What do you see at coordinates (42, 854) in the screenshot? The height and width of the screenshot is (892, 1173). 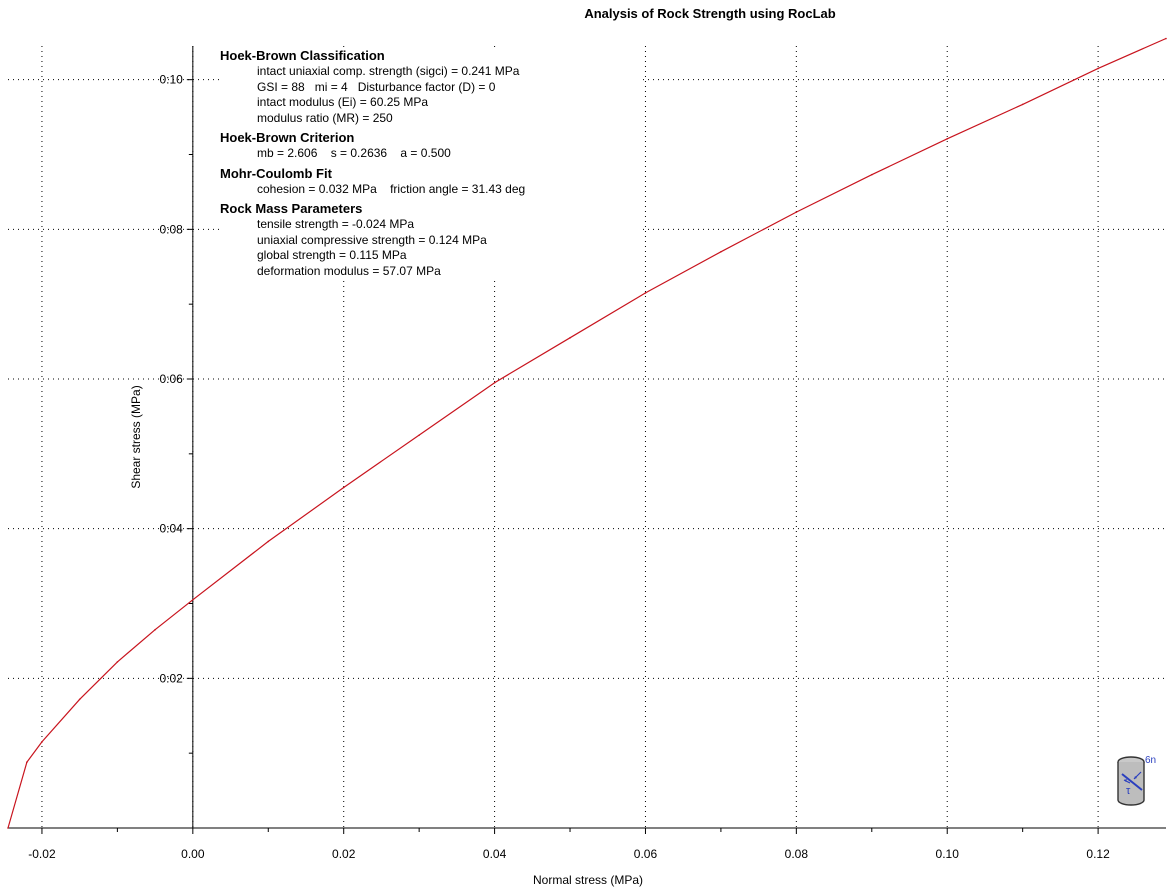 I see `x-tick-label: -0.02` at bounding box center [42, 854].